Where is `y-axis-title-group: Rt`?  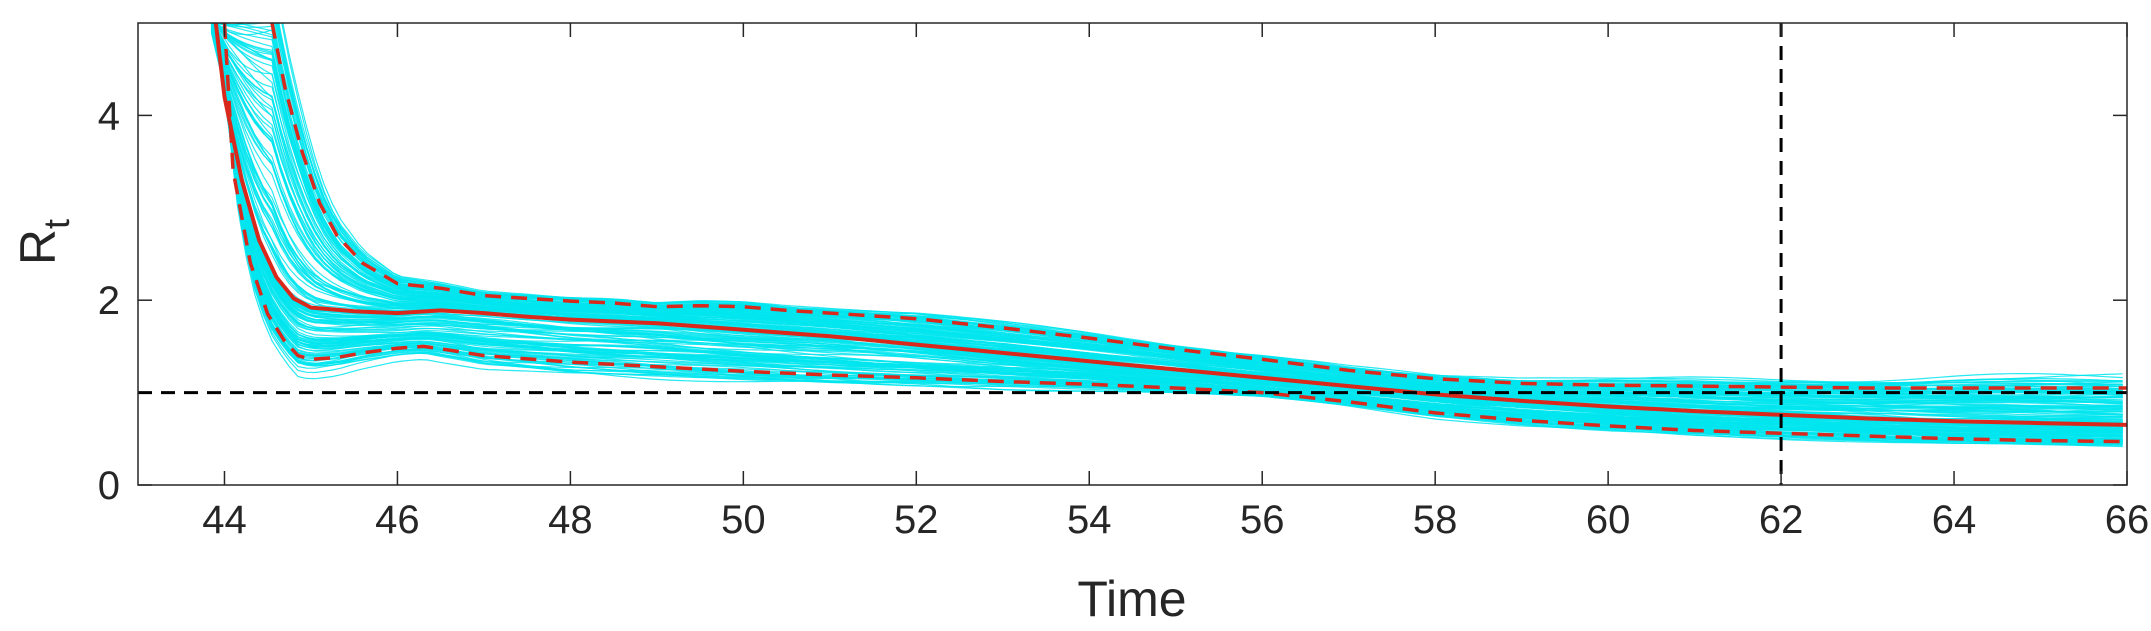 y-axis-title-group: Rt is located at coordinates (43, 242).